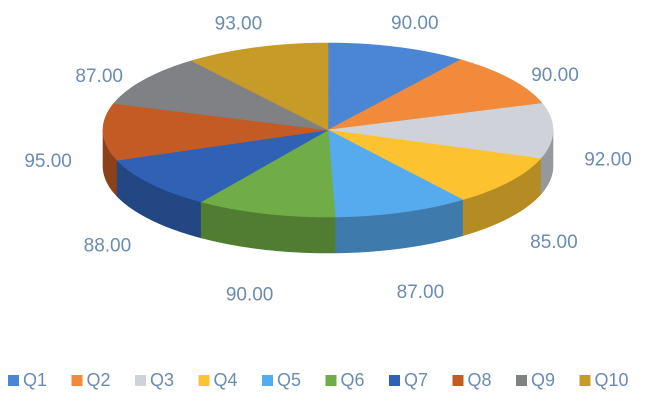 The width and height of the screenshot is (656, 403). I want to click on pie-slice-q9, so click(221, 95).